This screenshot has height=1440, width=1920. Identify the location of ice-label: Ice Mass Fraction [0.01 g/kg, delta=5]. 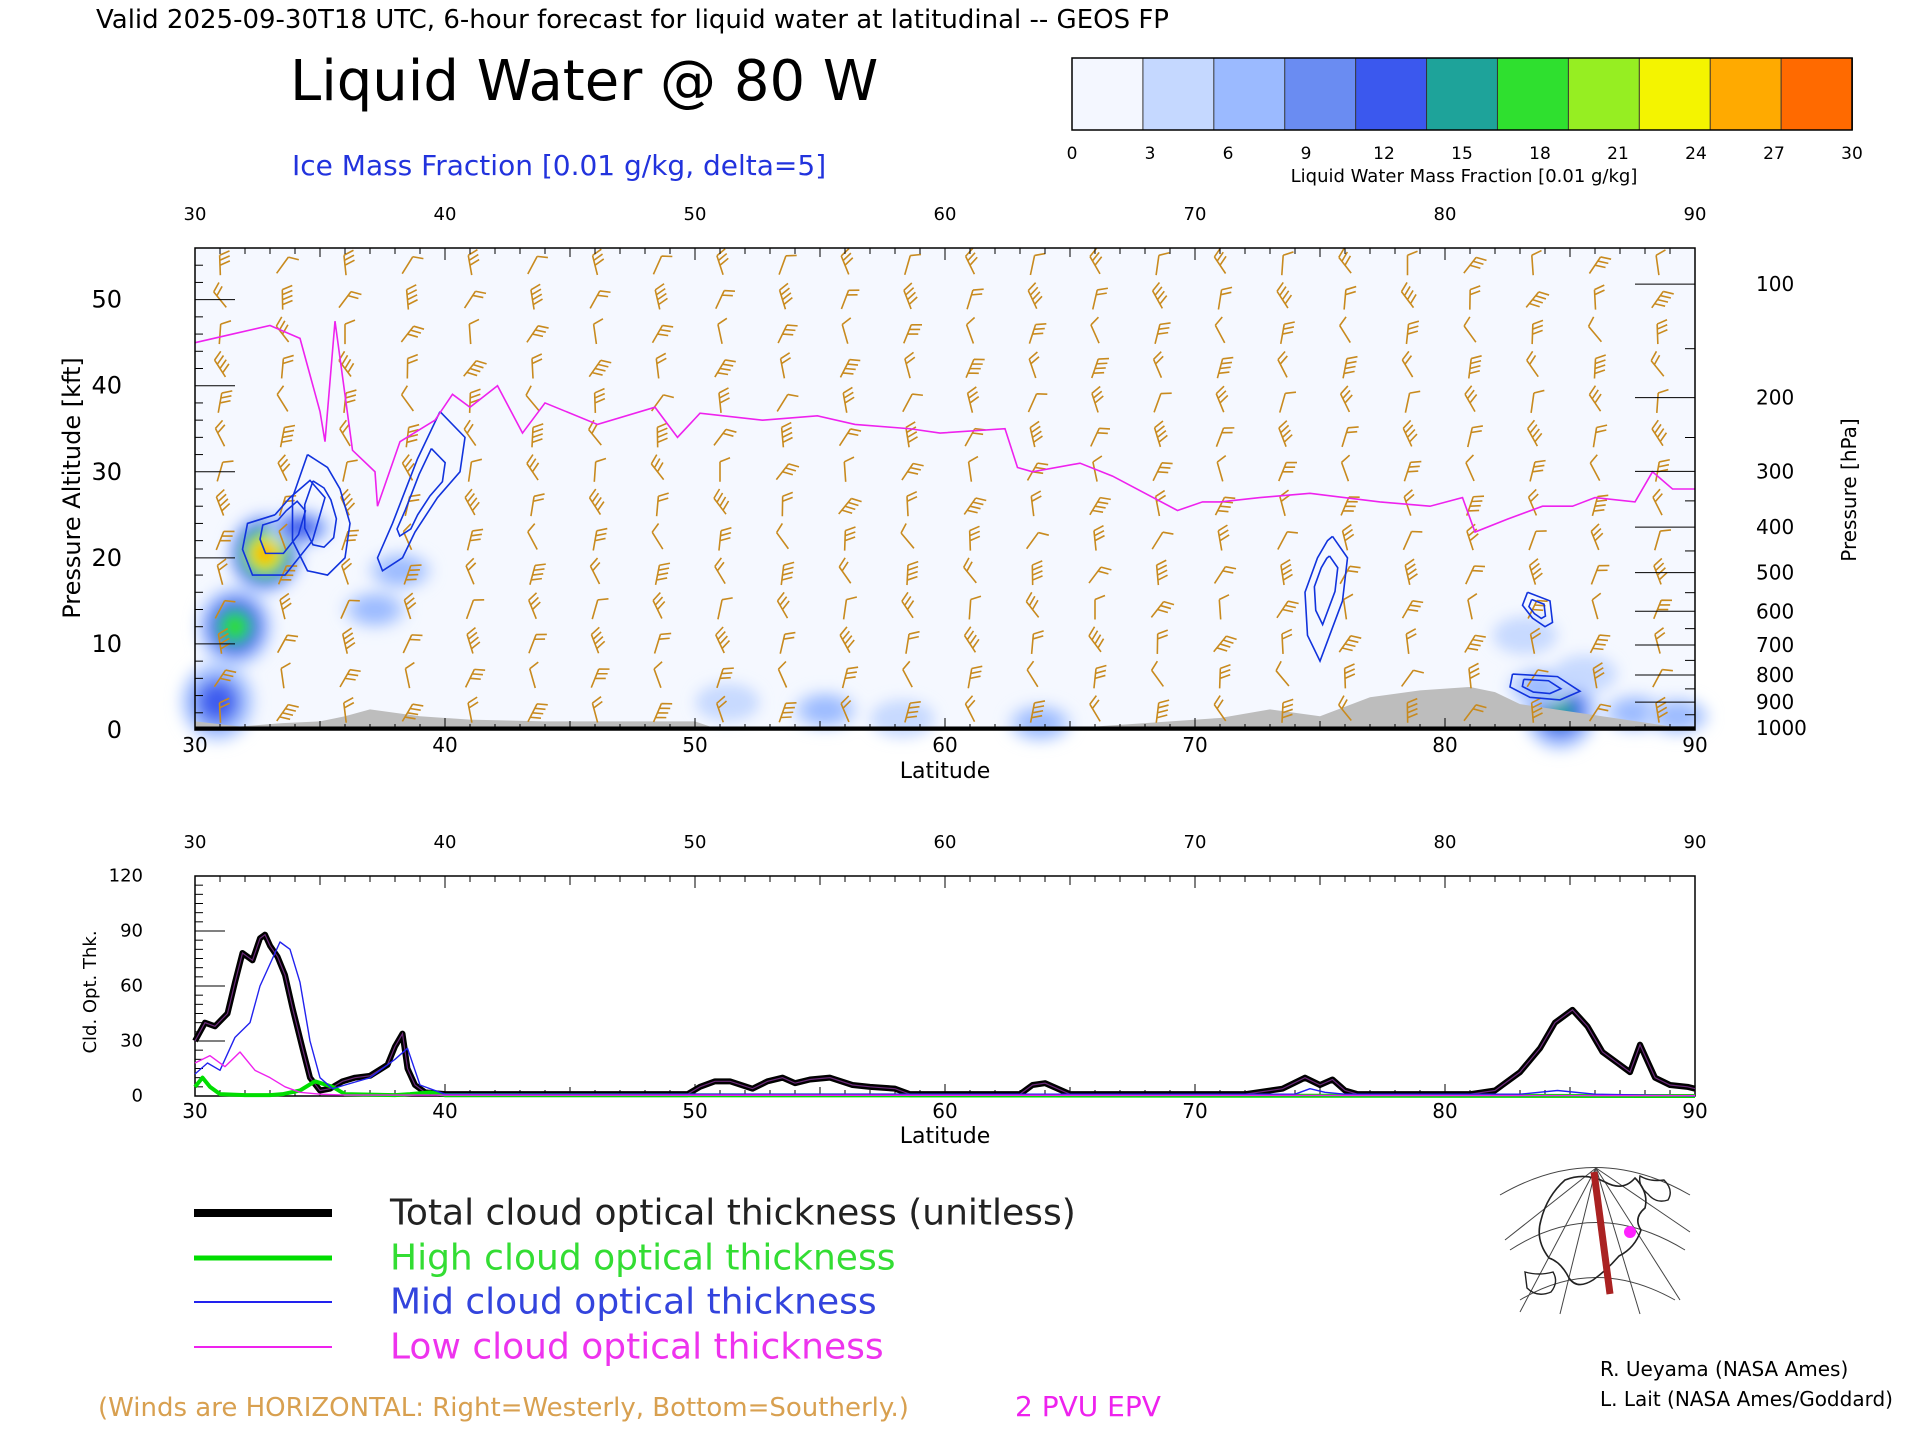
(559, 165).